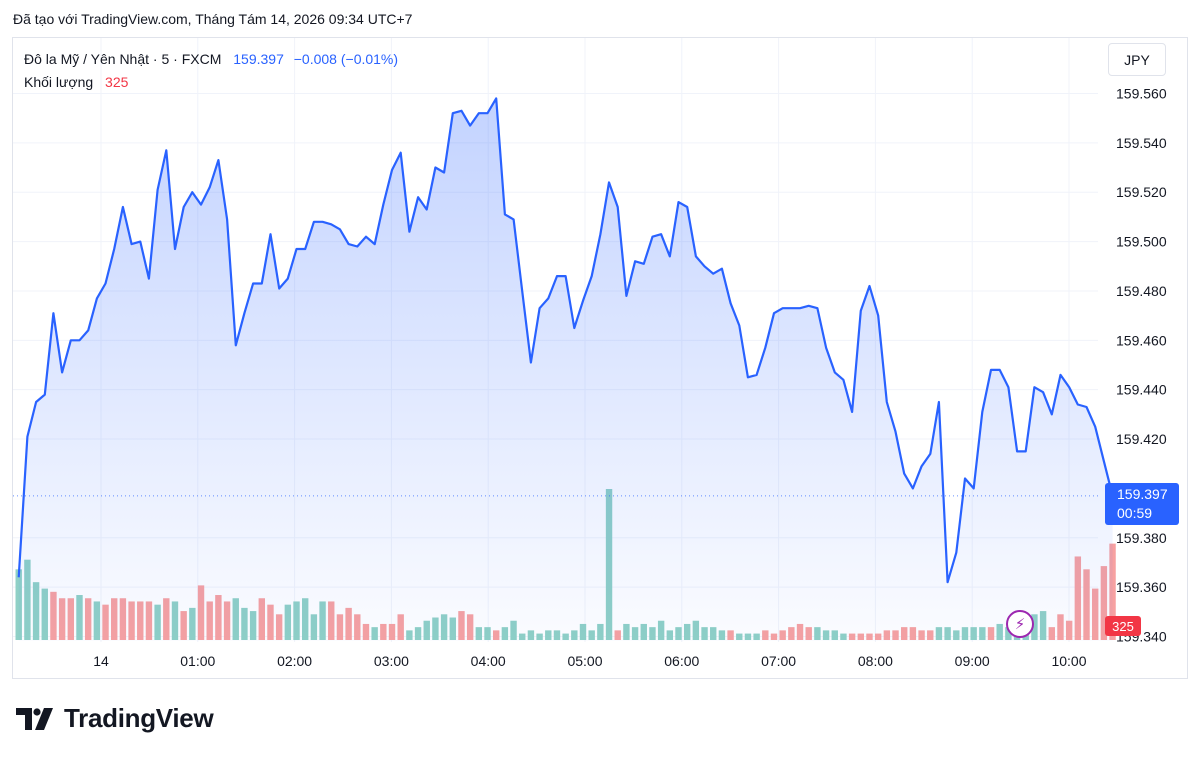 Image resolution: width=1200 pixels, height=759 pixels. Describe the element at coordinates (1141, 439) in the screenshot. I see `y-tick-label: 159.420` at that location.